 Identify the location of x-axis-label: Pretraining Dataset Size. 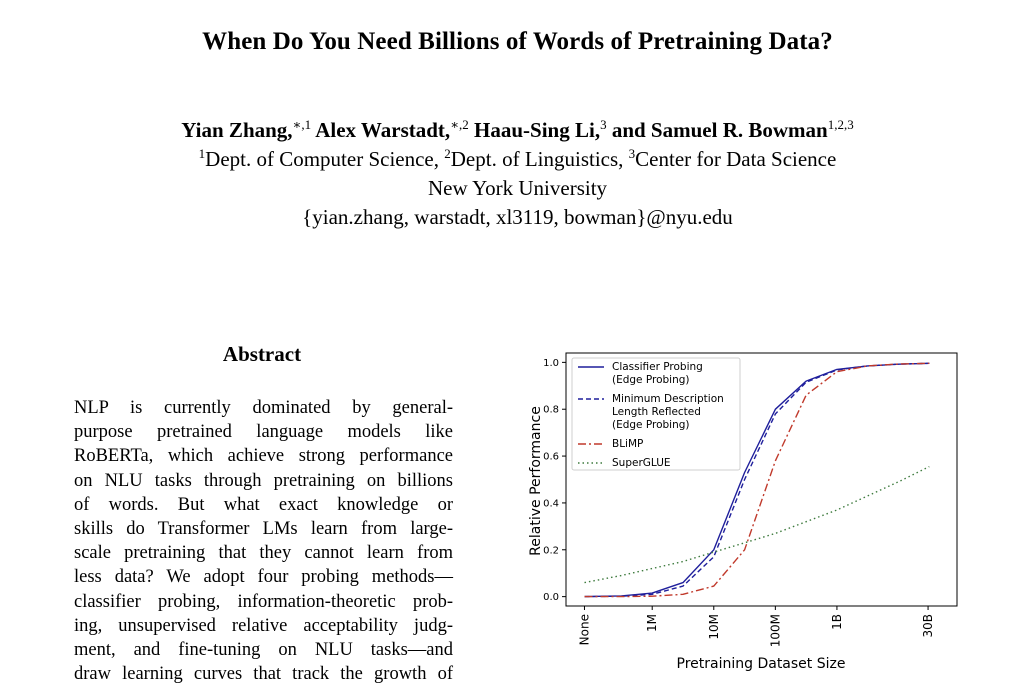
(761, 664).